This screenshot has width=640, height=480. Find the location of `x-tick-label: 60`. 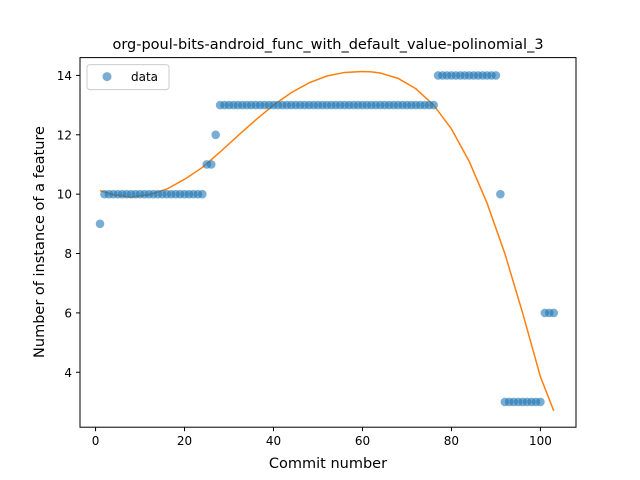

x-tick-label: 60 is located at coordinates (362, 441).